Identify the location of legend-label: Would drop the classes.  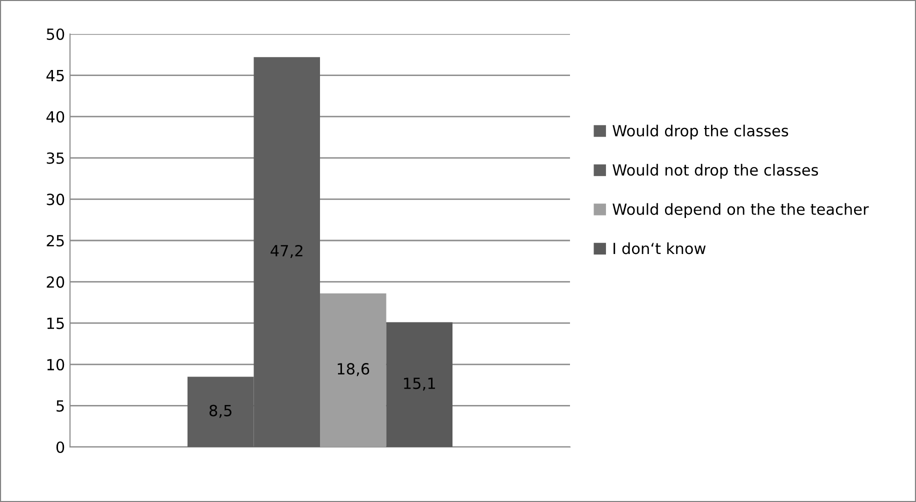
(700, 132).